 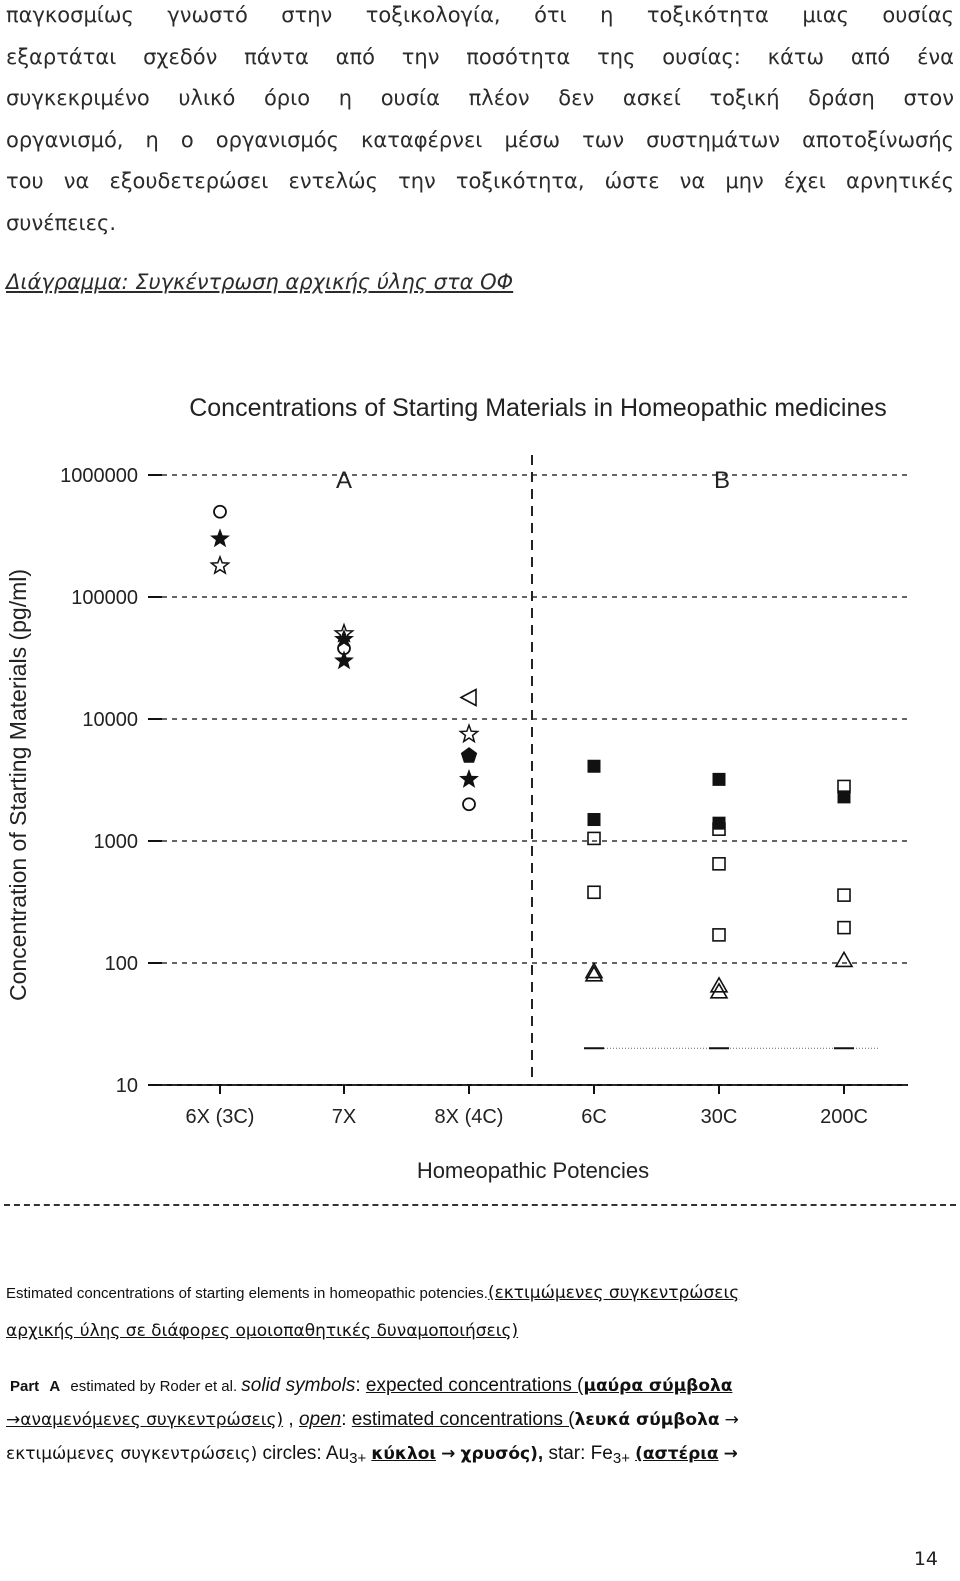 What do you see at coordinates (613, 1293) in the screenshot?
I see `caption-greek-part1: (εκτιμώμενες συγκεντρώσεις` at bounding box center [613, 1293].